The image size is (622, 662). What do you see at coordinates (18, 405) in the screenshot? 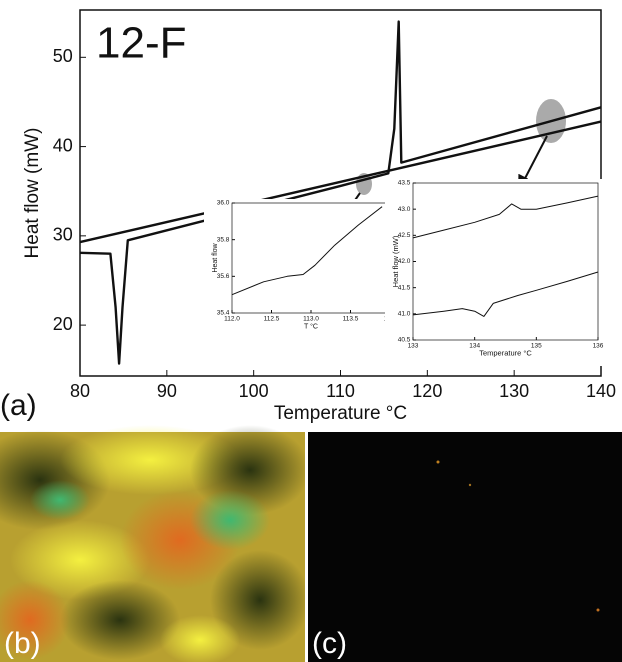
I see `panel-label: (a)` at bounding box center [18, 405].